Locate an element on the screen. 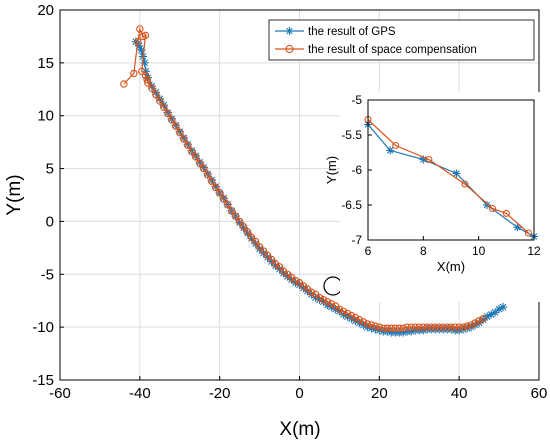 Image resolution: width=550 pixels, height=442 pixels. main-y-tick-label: -5 is located at coordinates (47, 274).